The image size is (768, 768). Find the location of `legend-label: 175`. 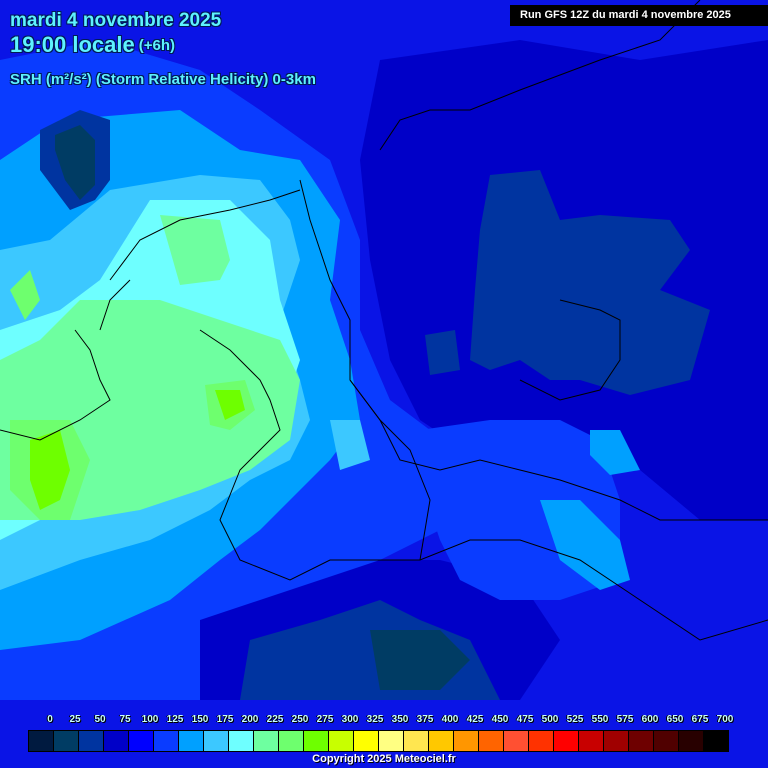

legend-label: 175 is located at coordinates (225, 719).